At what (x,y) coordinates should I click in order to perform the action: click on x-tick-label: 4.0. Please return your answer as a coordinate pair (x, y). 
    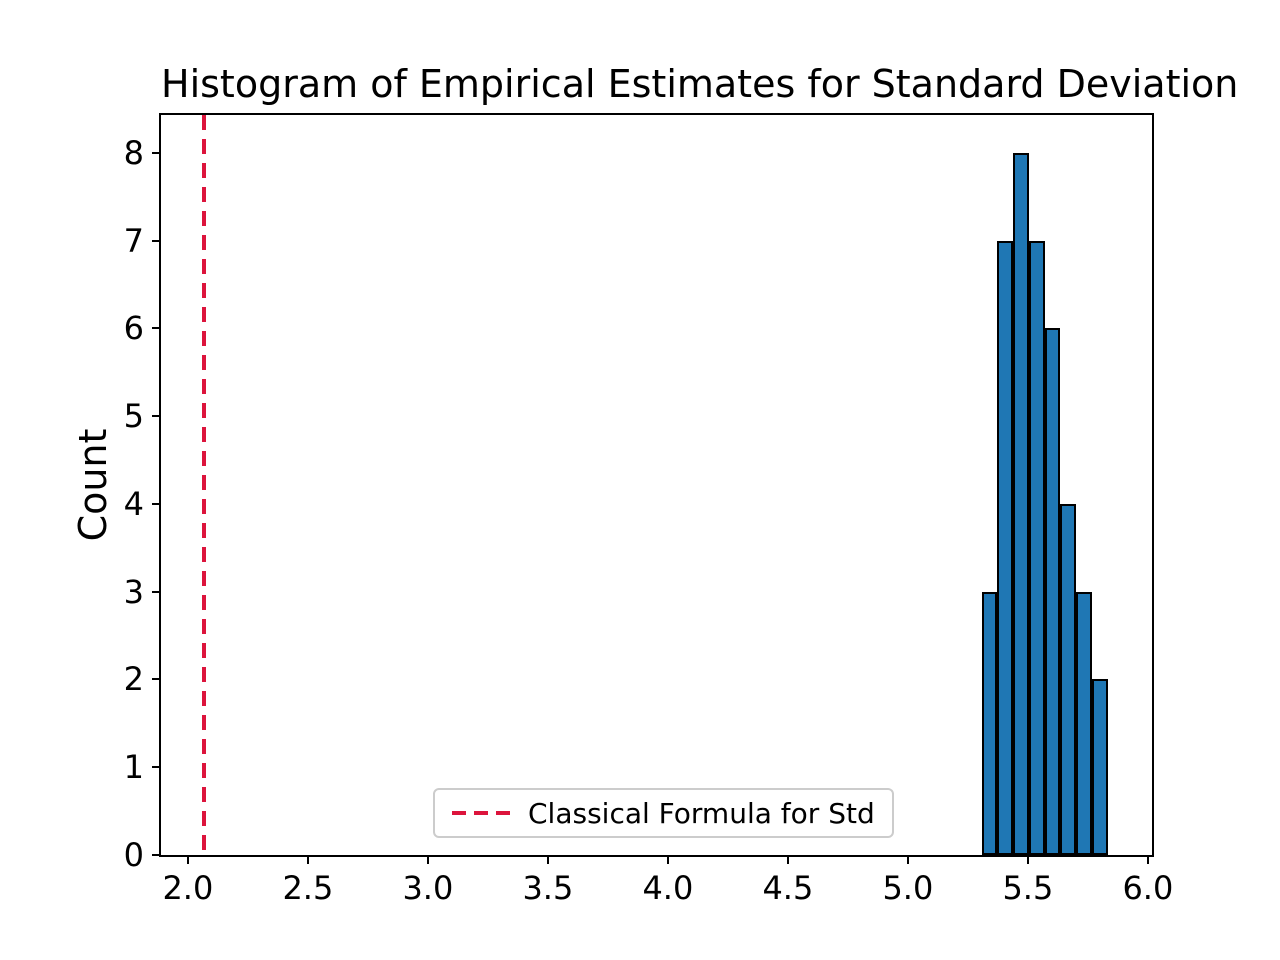
    Looking at the image, I should click on (668, 888).